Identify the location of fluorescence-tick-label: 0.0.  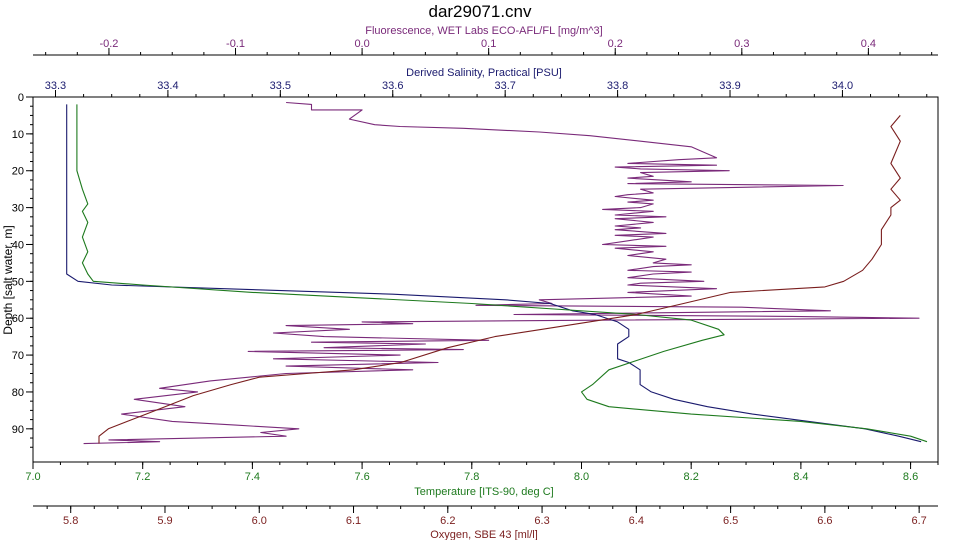
(361, 44).